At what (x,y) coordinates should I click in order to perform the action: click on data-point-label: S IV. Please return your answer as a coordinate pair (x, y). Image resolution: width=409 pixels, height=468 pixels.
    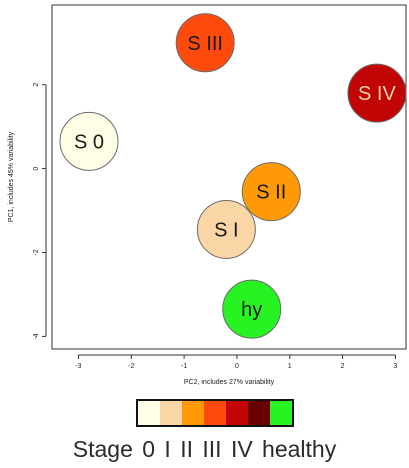
    Looking at the image, I should click on (377, 94).